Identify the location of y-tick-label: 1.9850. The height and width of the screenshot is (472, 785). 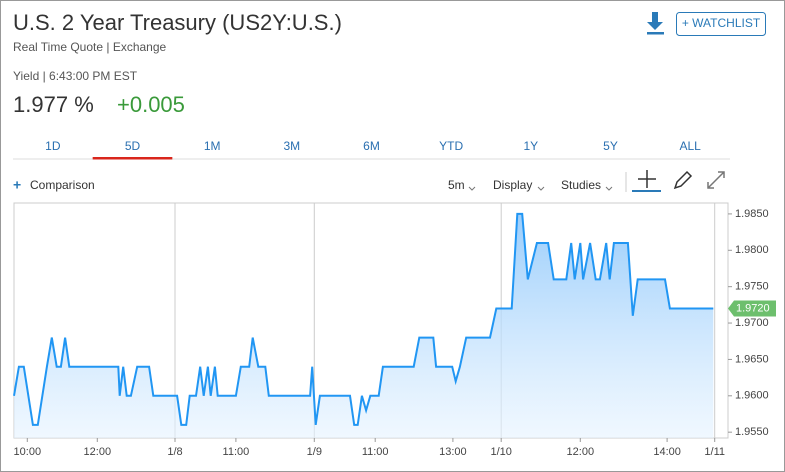
(752, 214).